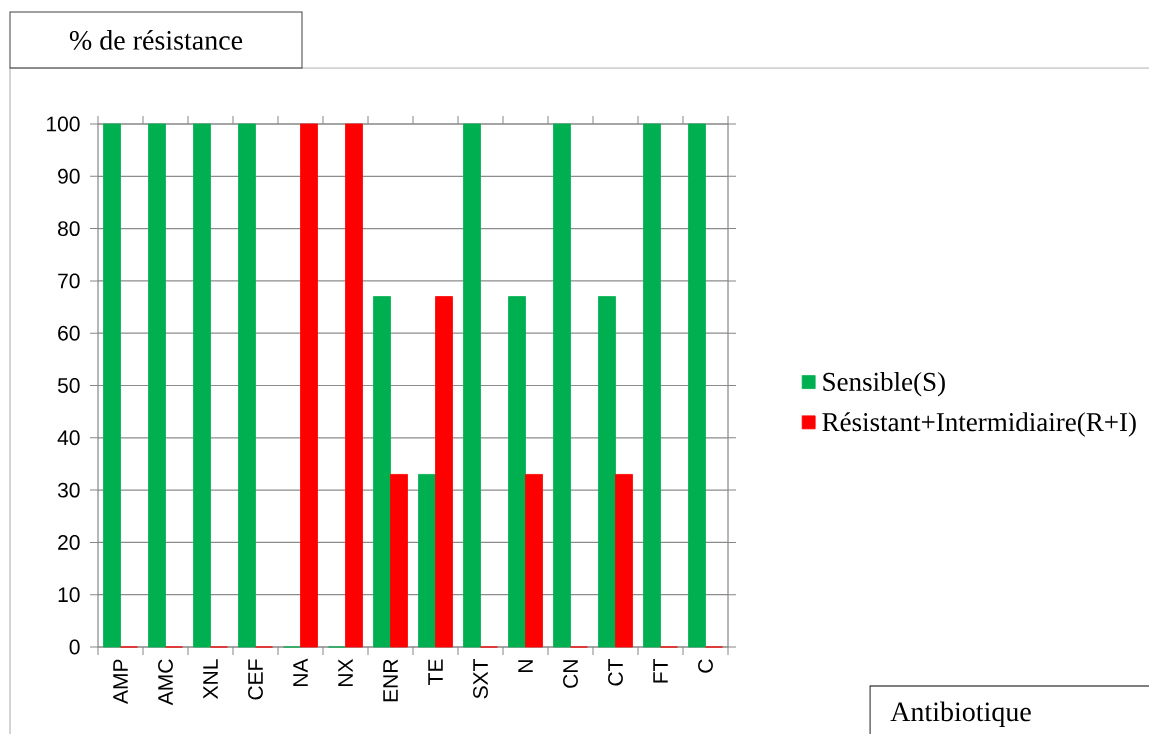 Image resolution: width=1149 pixels, height=734 pixels. Describe the element at coordinates (120, 681) in the screenshot. I see `x-tick-label: AMP` at that location.